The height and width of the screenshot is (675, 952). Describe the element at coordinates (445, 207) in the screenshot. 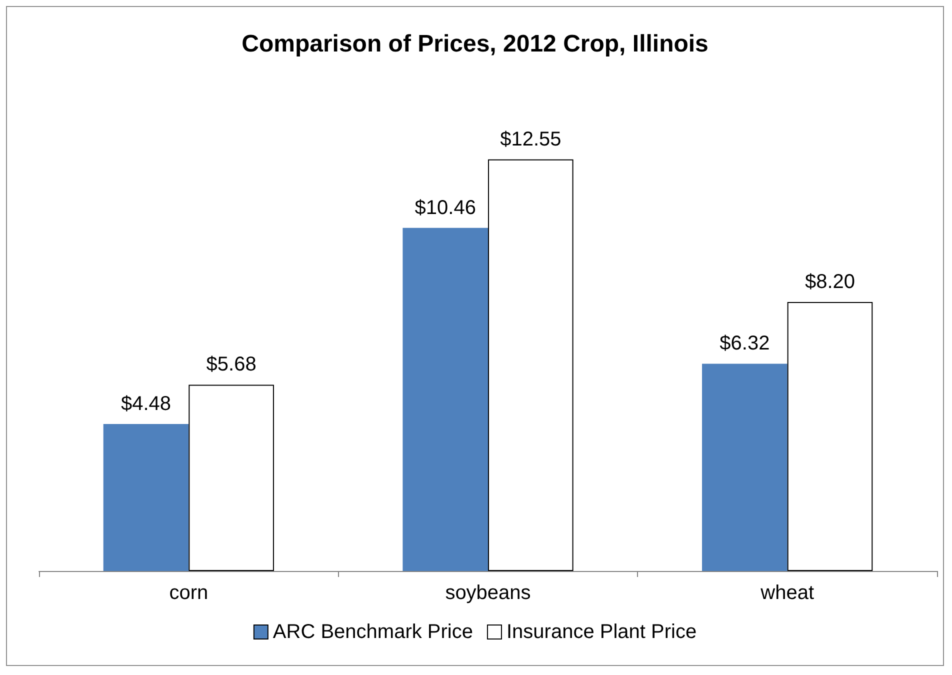

I see `data-label: $10.46` at that location.